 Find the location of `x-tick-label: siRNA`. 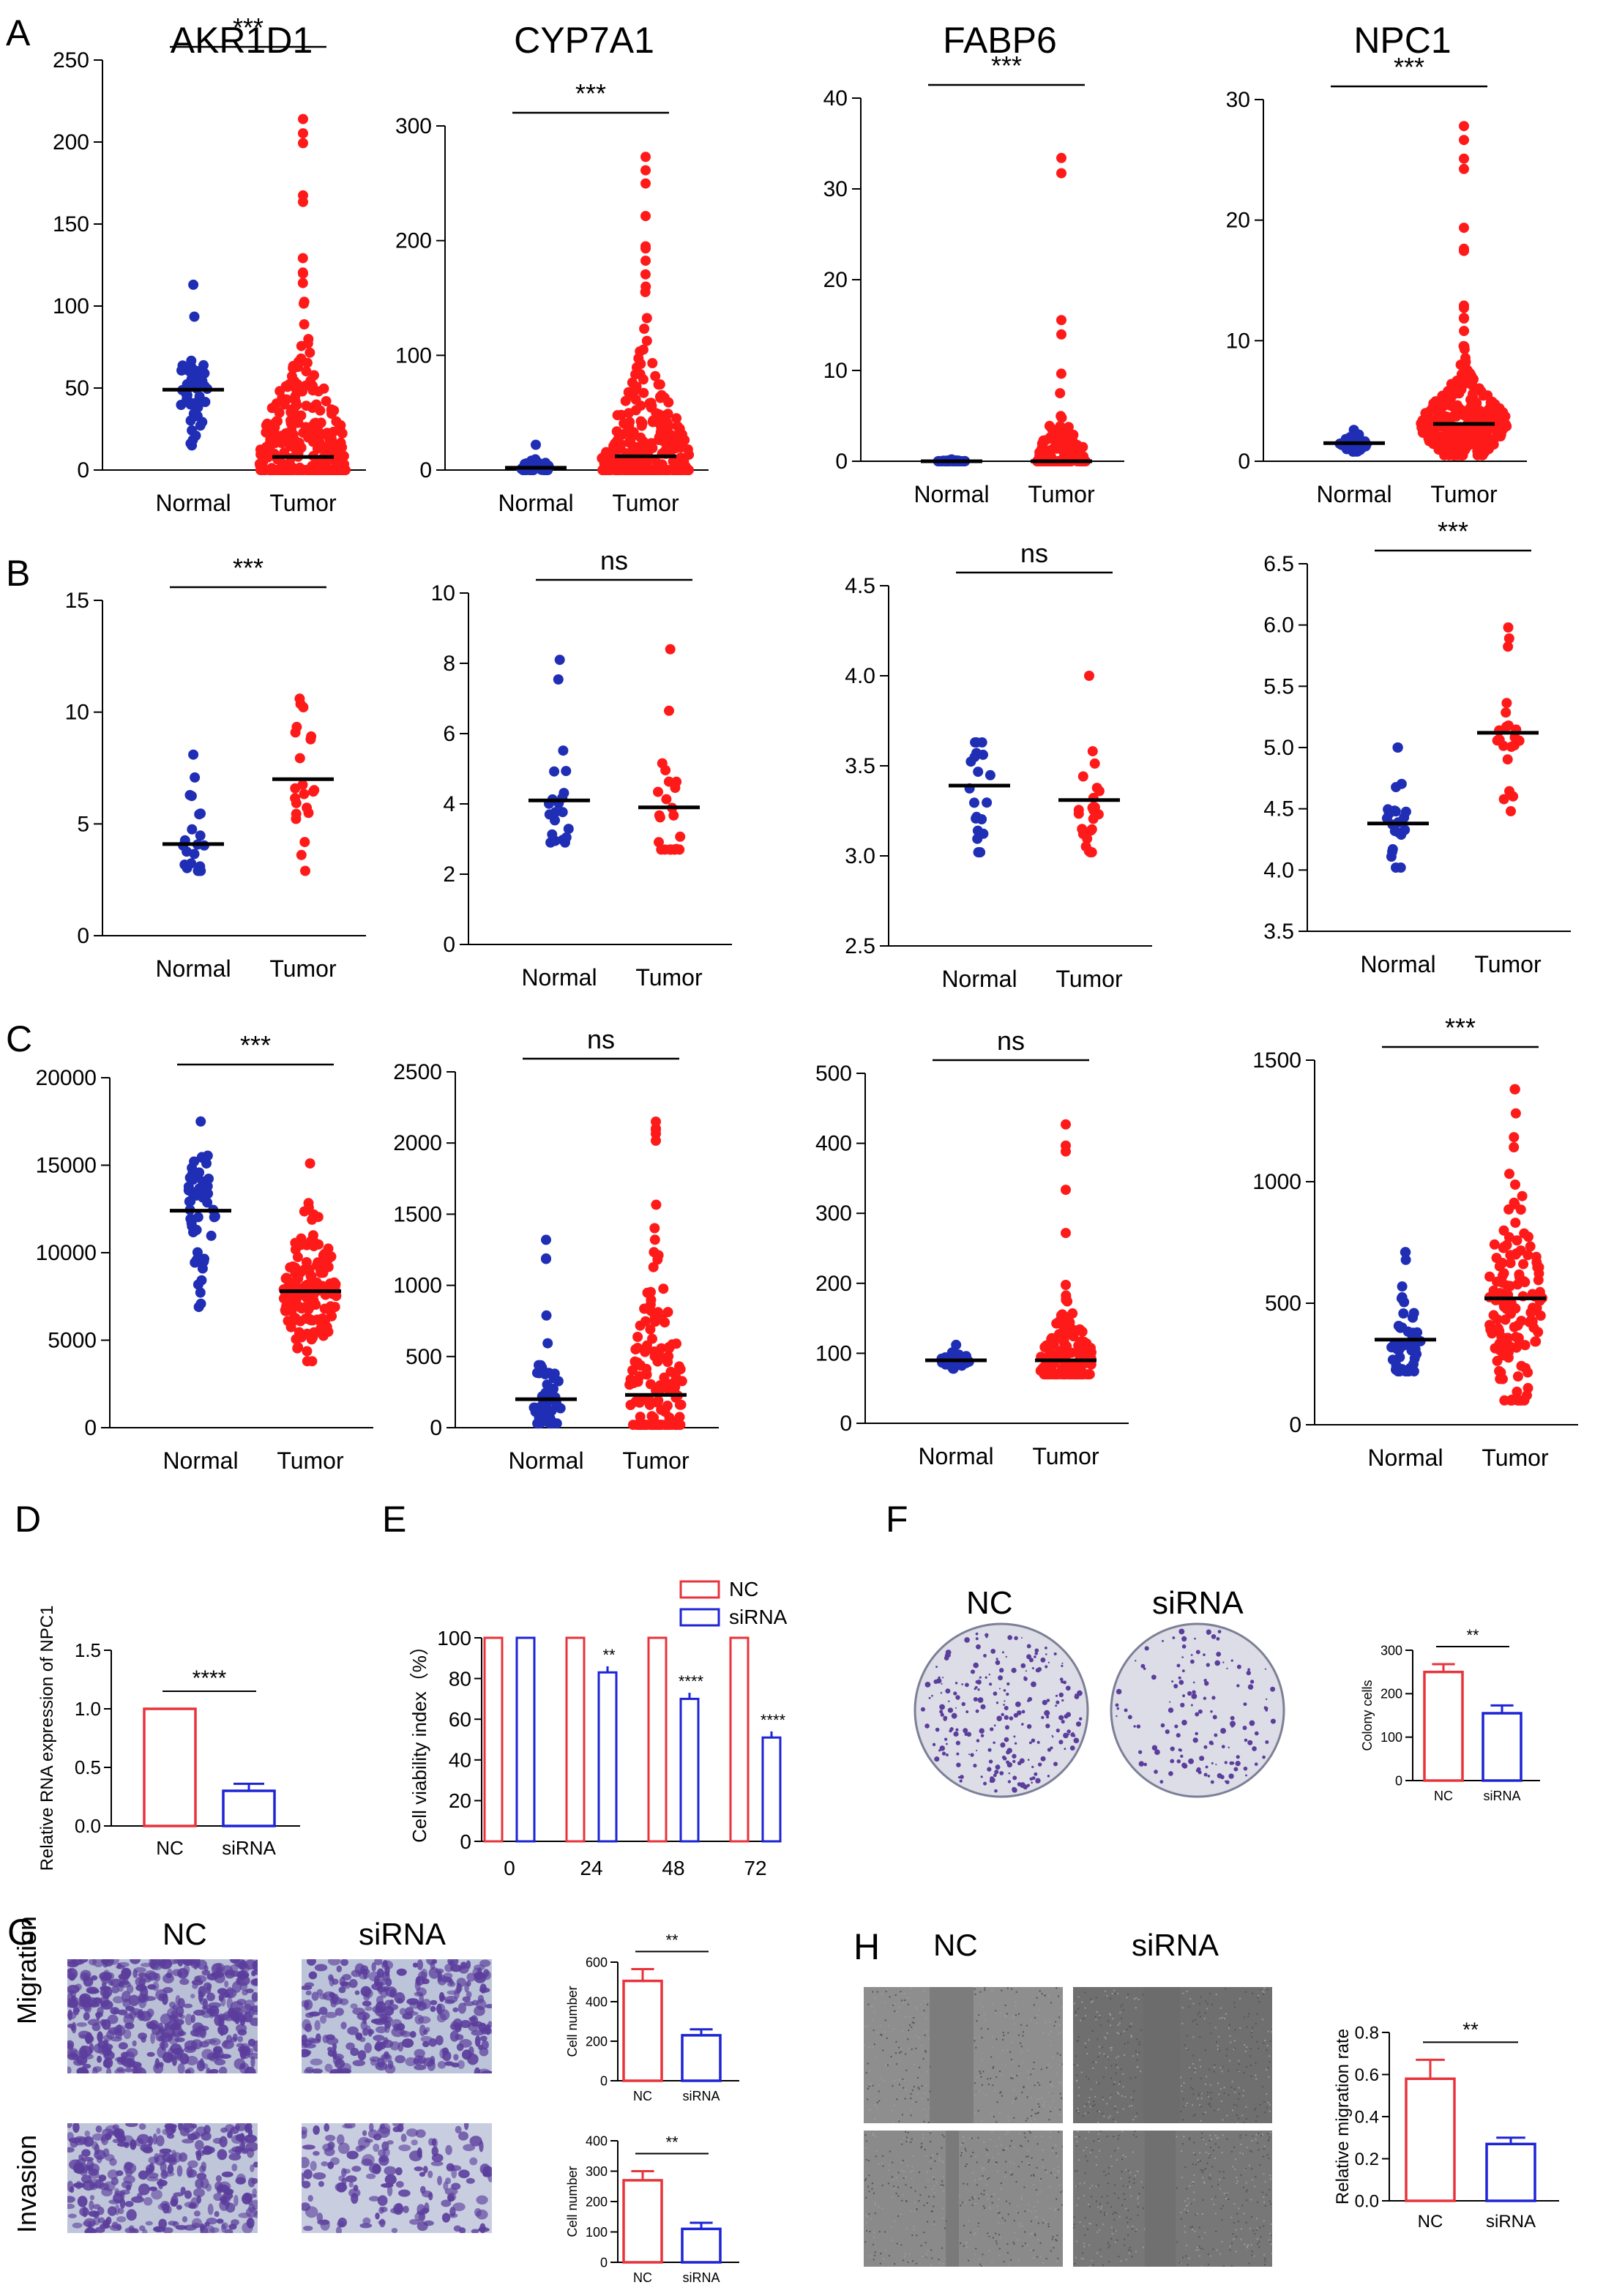

x-tick-label: siRNA is located at coordinates (1511, 2222).